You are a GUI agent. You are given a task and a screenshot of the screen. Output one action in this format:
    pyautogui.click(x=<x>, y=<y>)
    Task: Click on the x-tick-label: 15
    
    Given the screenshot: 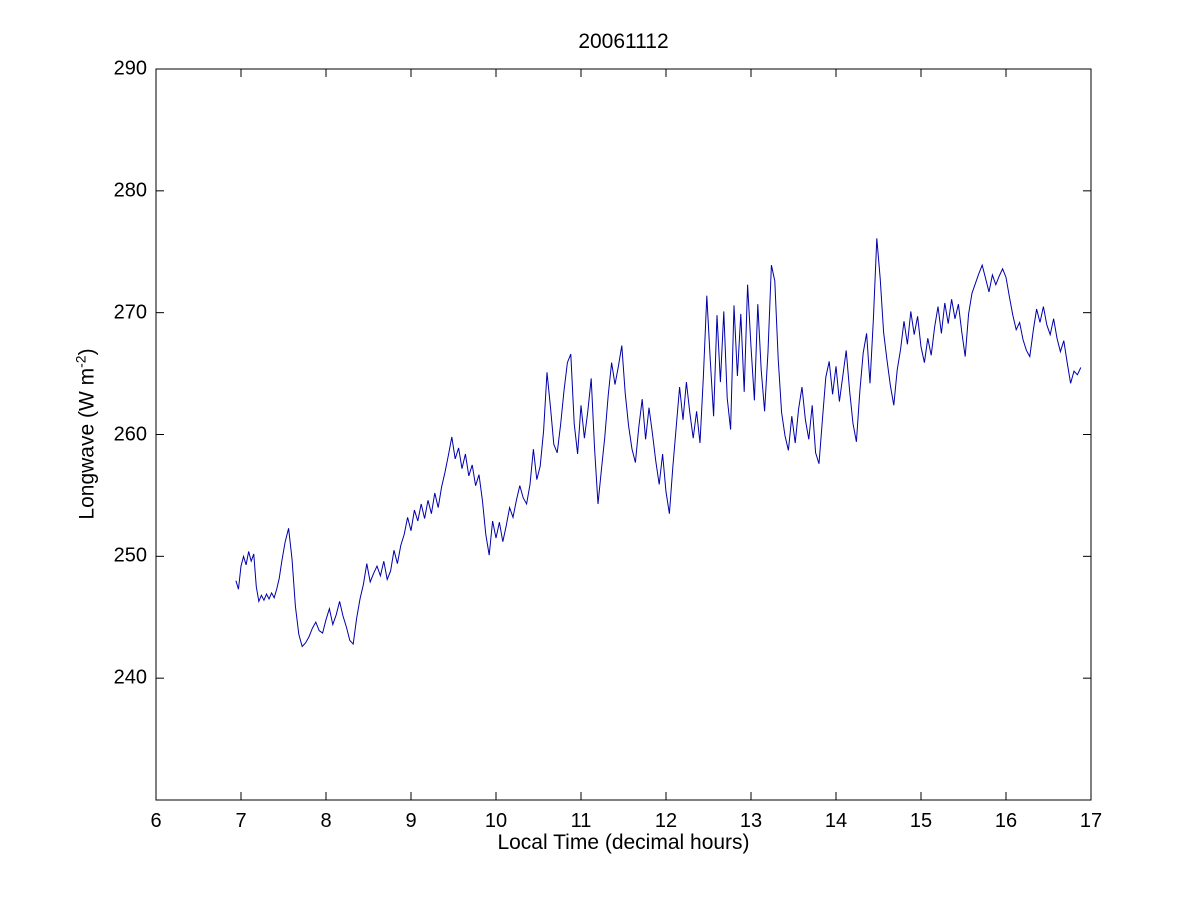 What is the action you would take?
    pyautogui.click(x=921, y=821)
    